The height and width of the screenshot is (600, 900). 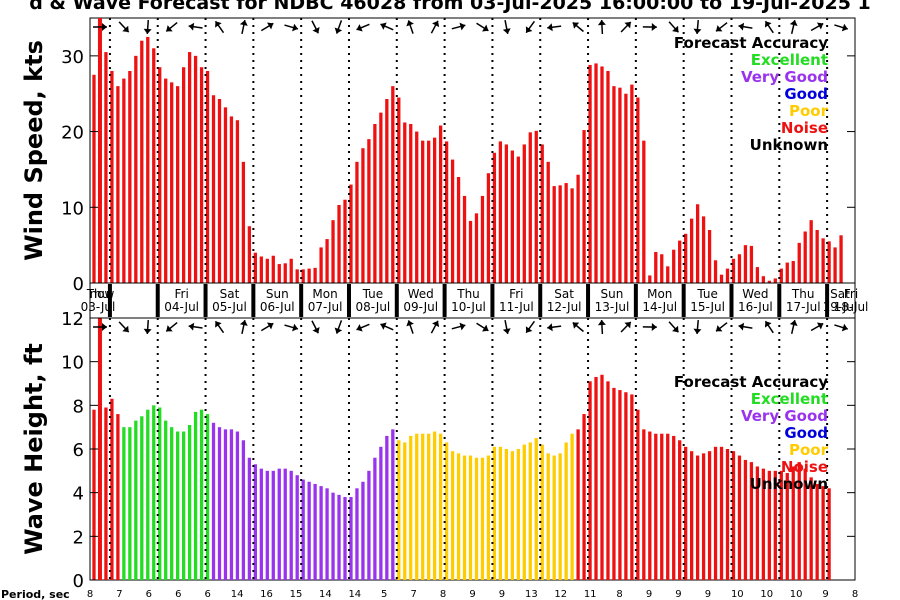 What do you see at coordinates (751, 382) in the screenshot?
I see `legend-title: Forecast Accuracy` at bounding box center [751, 382].